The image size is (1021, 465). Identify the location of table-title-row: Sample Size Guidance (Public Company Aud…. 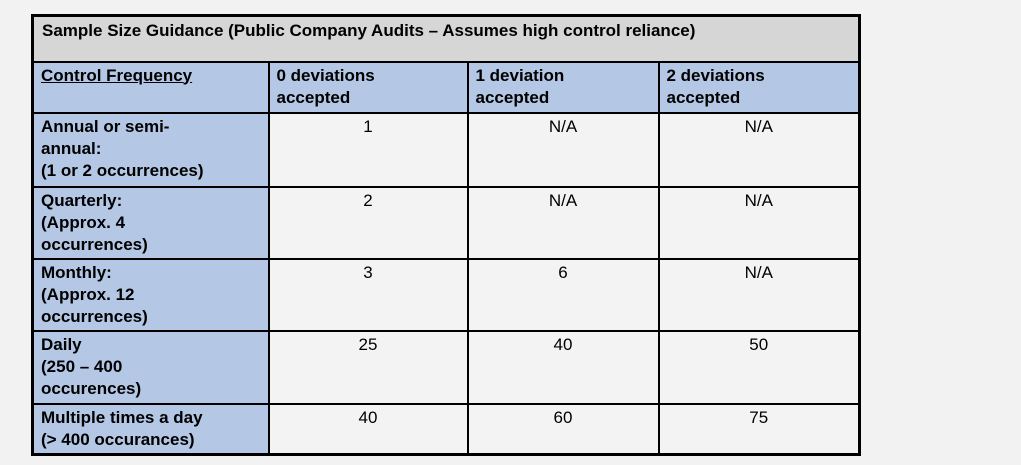
(446, 38).